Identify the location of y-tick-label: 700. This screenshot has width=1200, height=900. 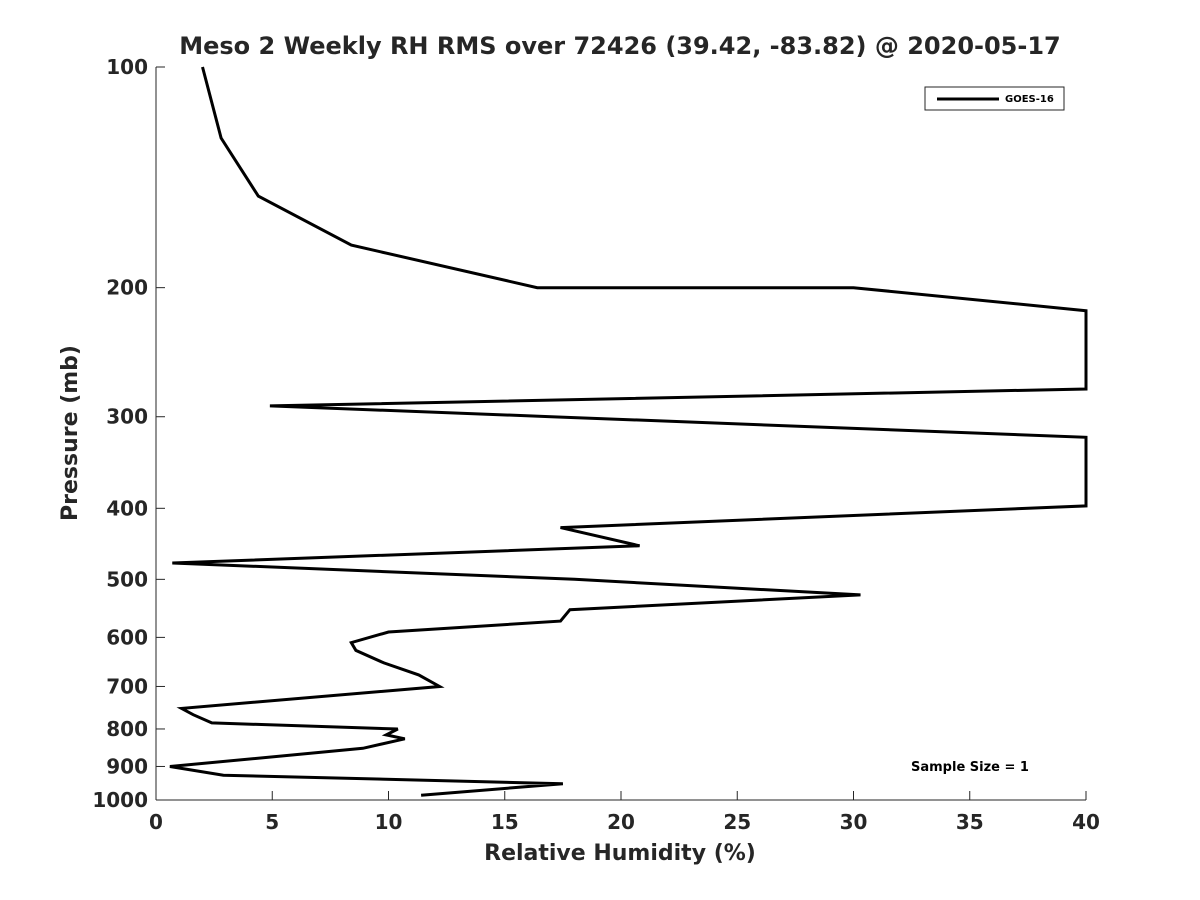
(127, 686).